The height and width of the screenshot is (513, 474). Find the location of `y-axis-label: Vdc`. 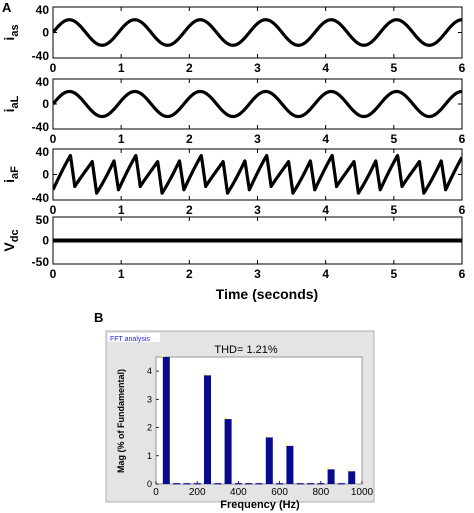

y-axis-label: Vdc is located at coordinates (11, 240).